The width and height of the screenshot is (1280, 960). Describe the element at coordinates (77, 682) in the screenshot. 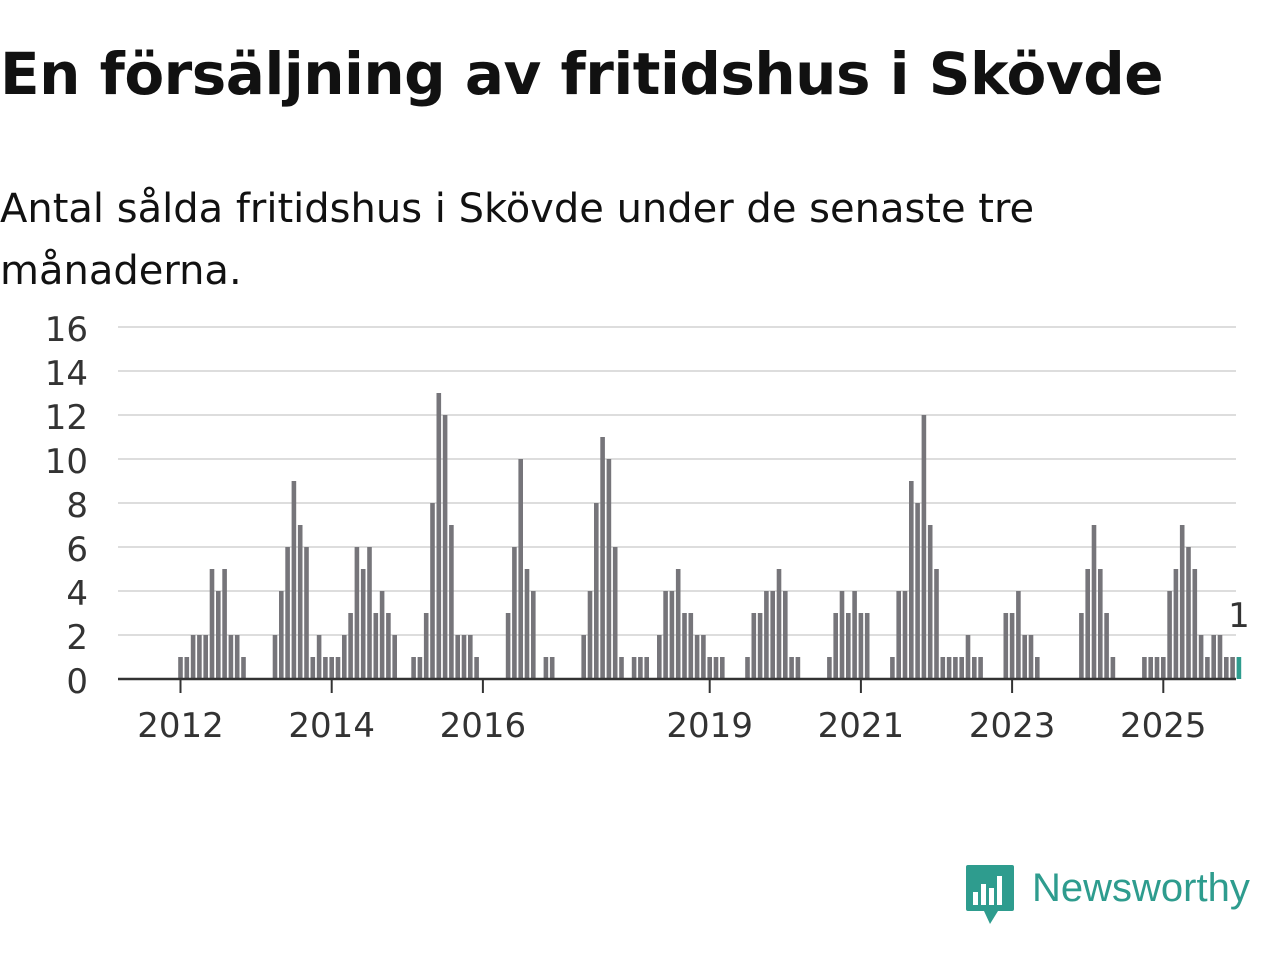

I see `y-tick-label: 0` at that location.